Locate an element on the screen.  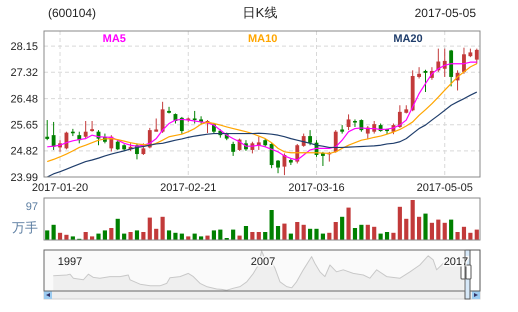
text: 2017-05-05 is located at coordinates (445, 13).